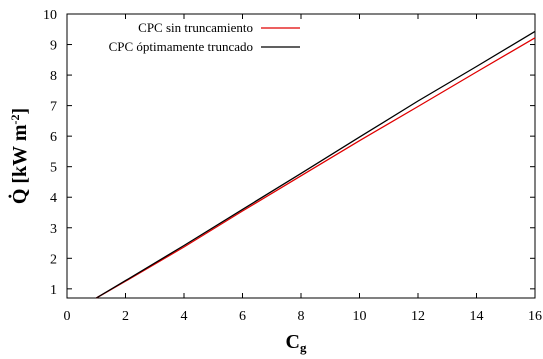 Image resolution: width=543 pixels, height=359 pixels. Describe the element at coordinates (301, 316) in the screenshot. I see `x-tick-label: 8` at that location.